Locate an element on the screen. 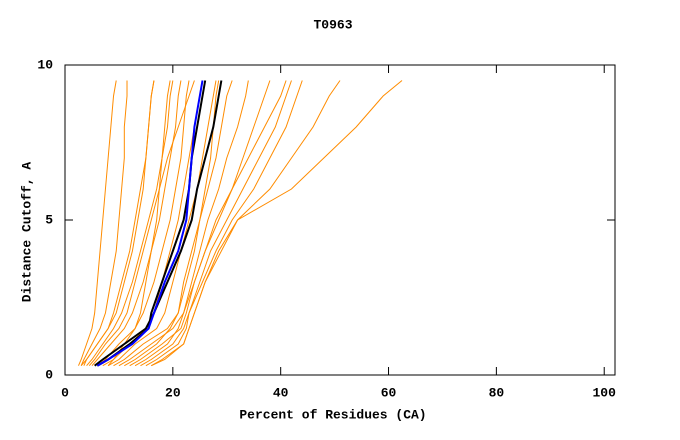  x-tick-label: 40 is located at coordinates (281, 392).